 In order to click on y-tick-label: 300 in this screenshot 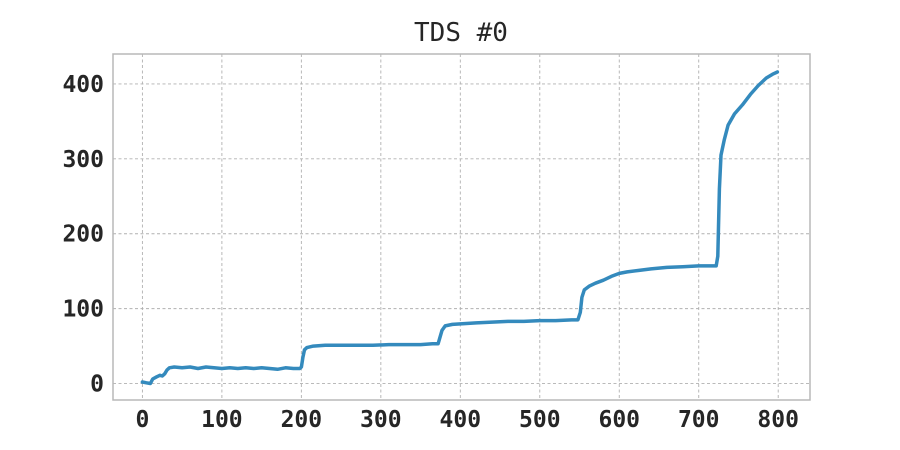, I will do `click(83, 160)`.